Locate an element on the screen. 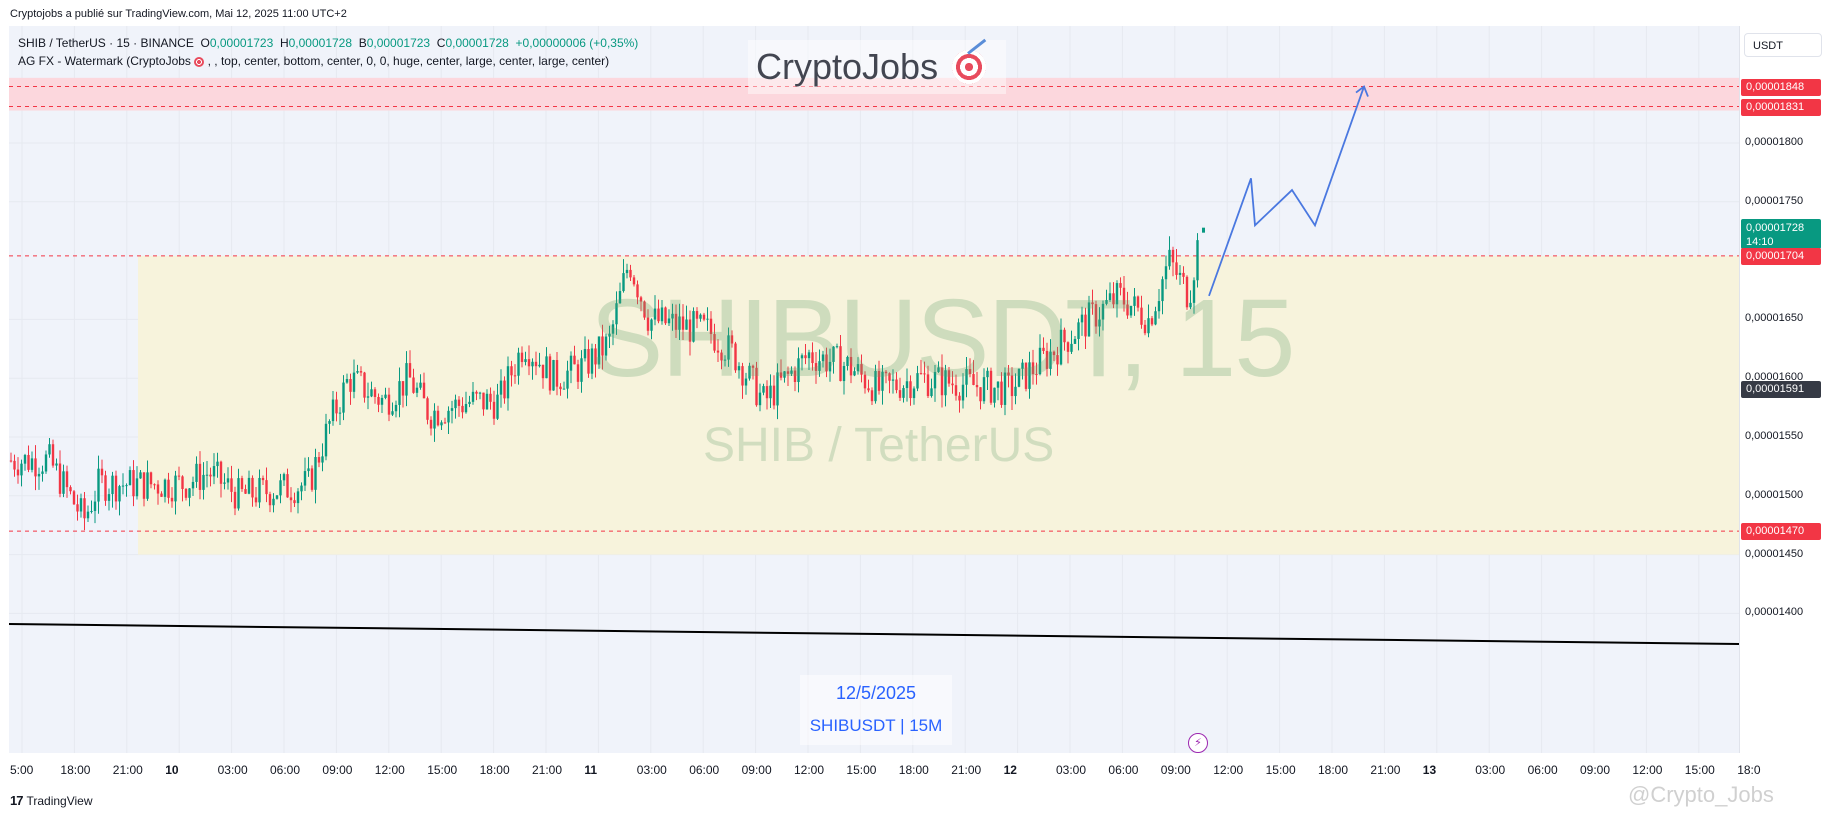 Image resolution: width=1835 pixels, height=819 pixels. price-level-label: 0,00001848 is located at coordinates (1781, 87).